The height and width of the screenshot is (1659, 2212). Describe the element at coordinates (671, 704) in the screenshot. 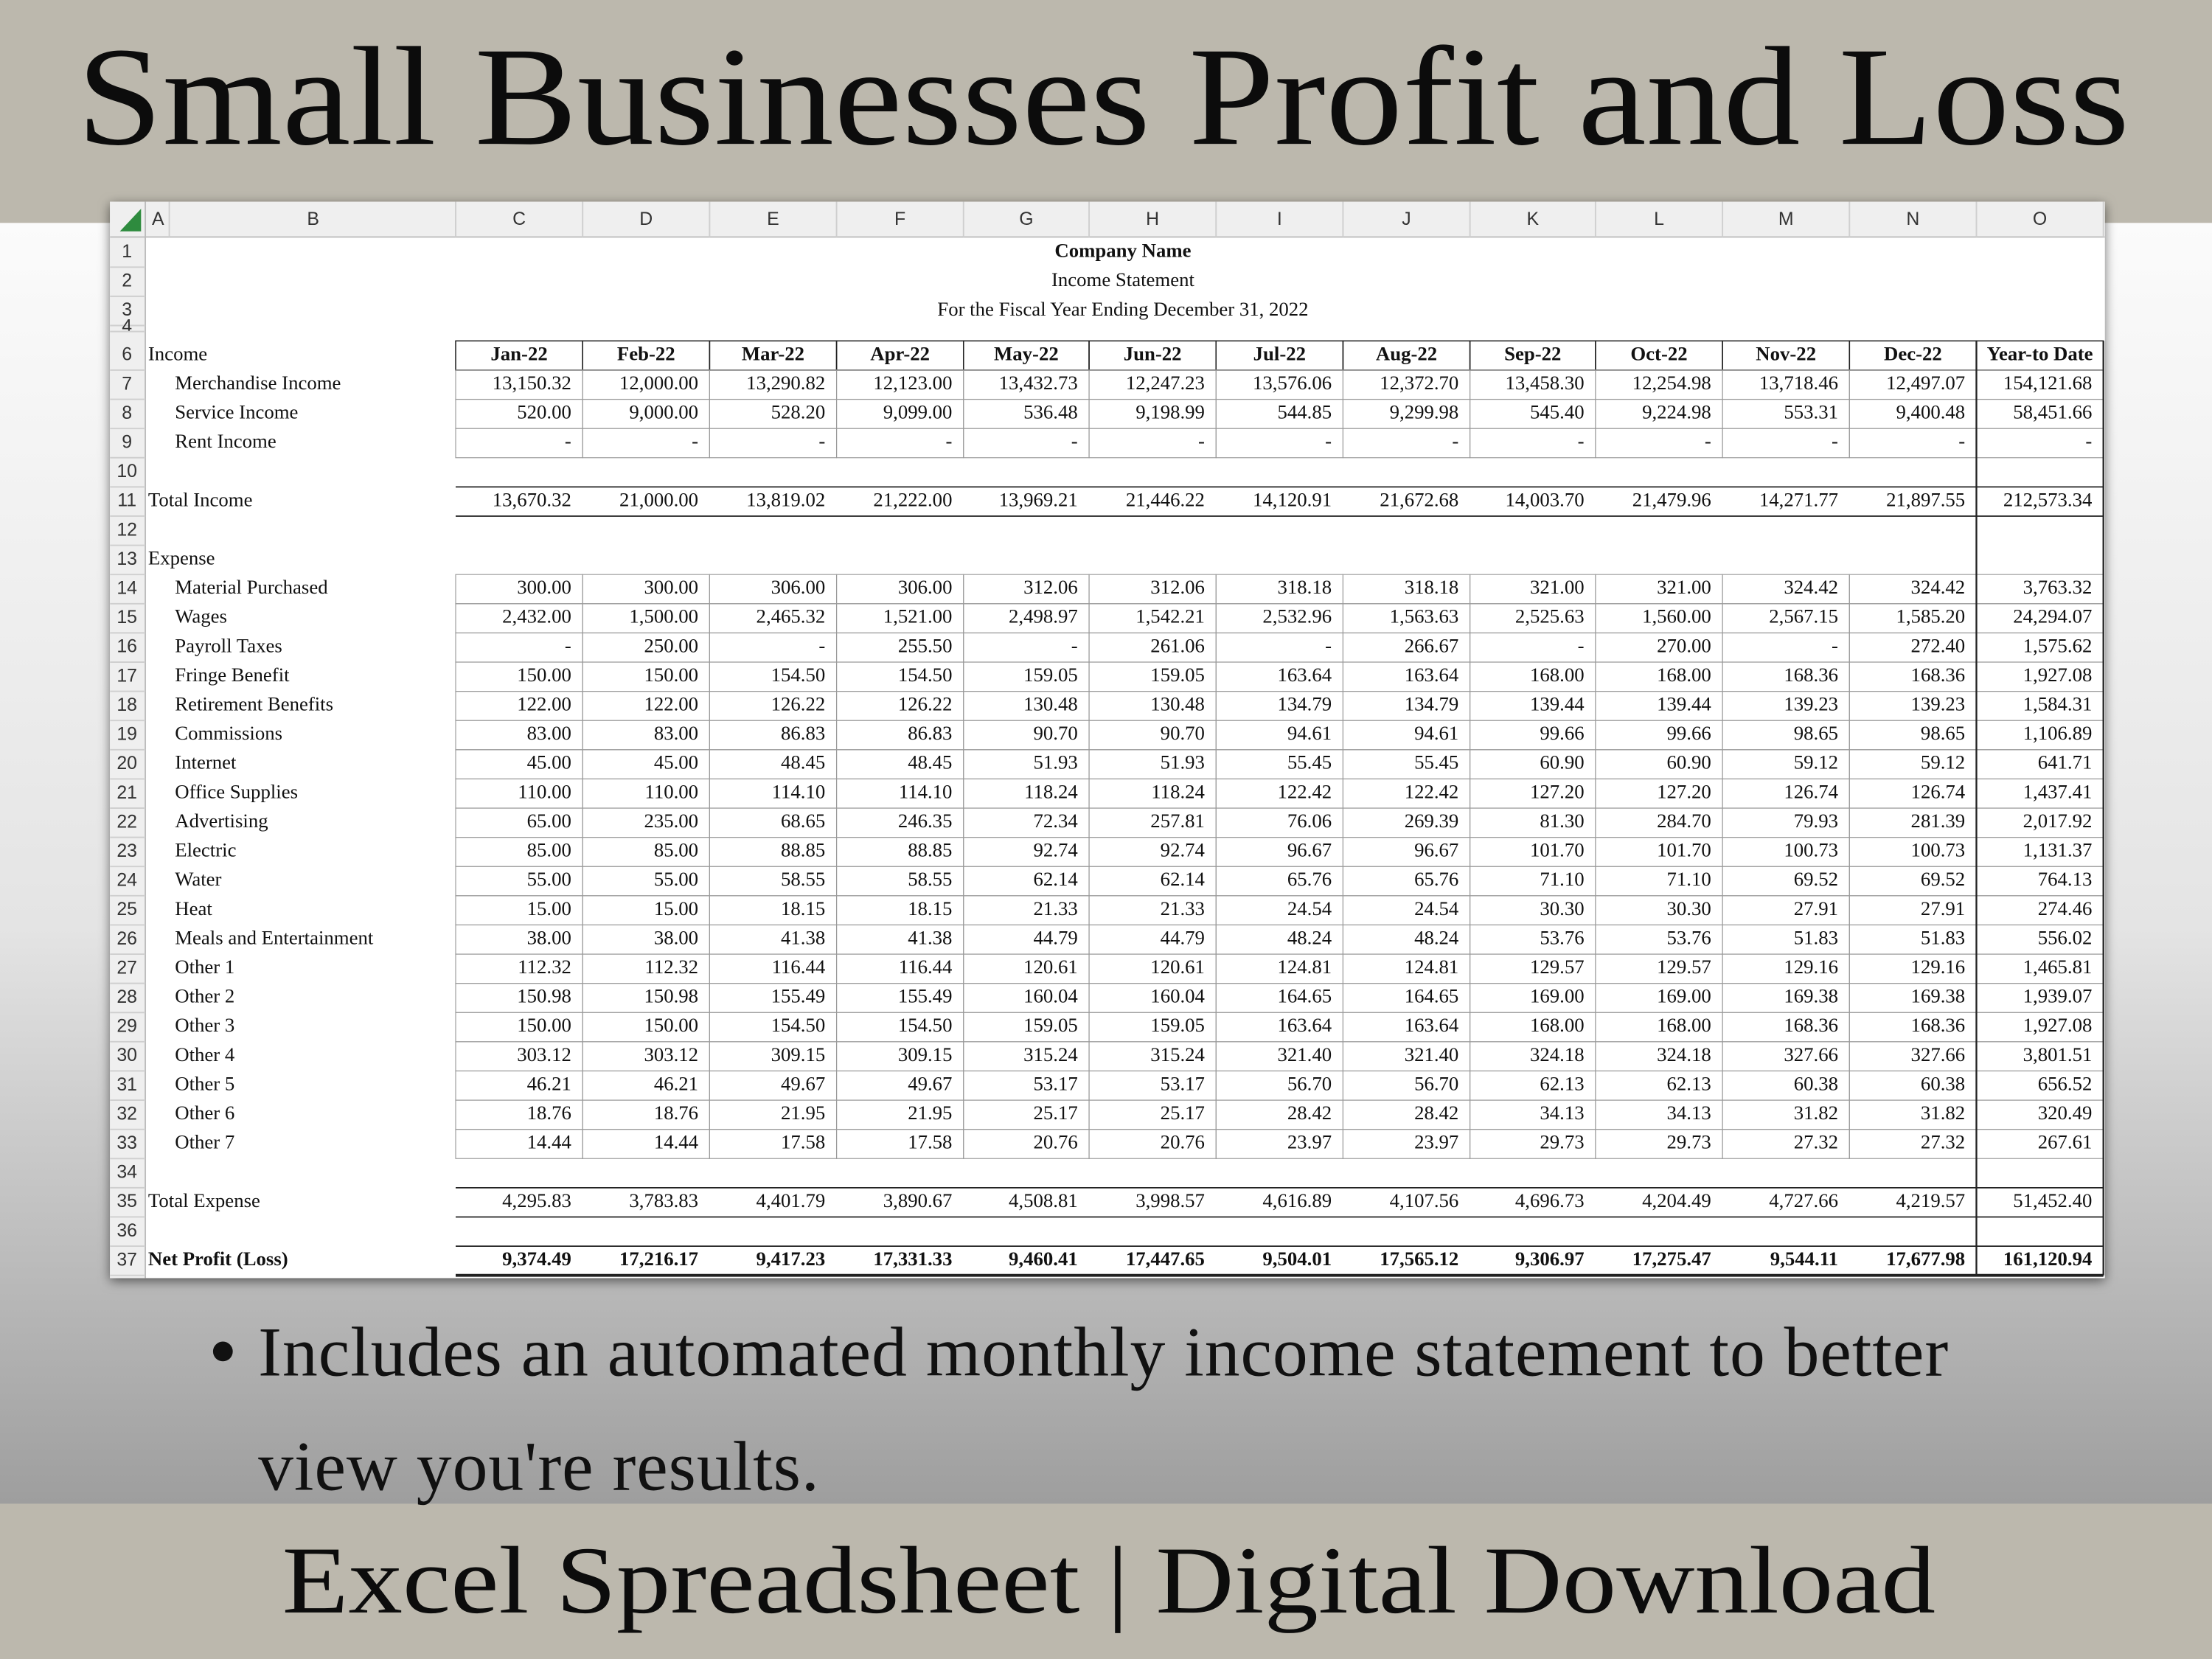

I see `cell-value: 122.00` at that location.